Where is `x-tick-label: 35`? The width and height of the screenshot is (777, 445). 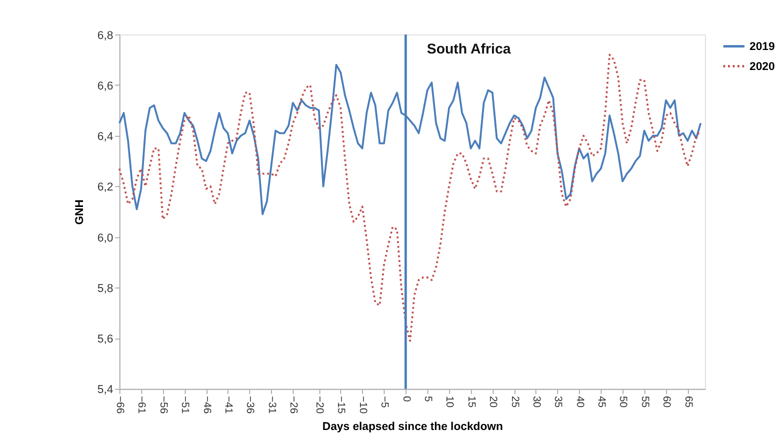 x-tick-label: 35 is located at coordinates (558, 402).